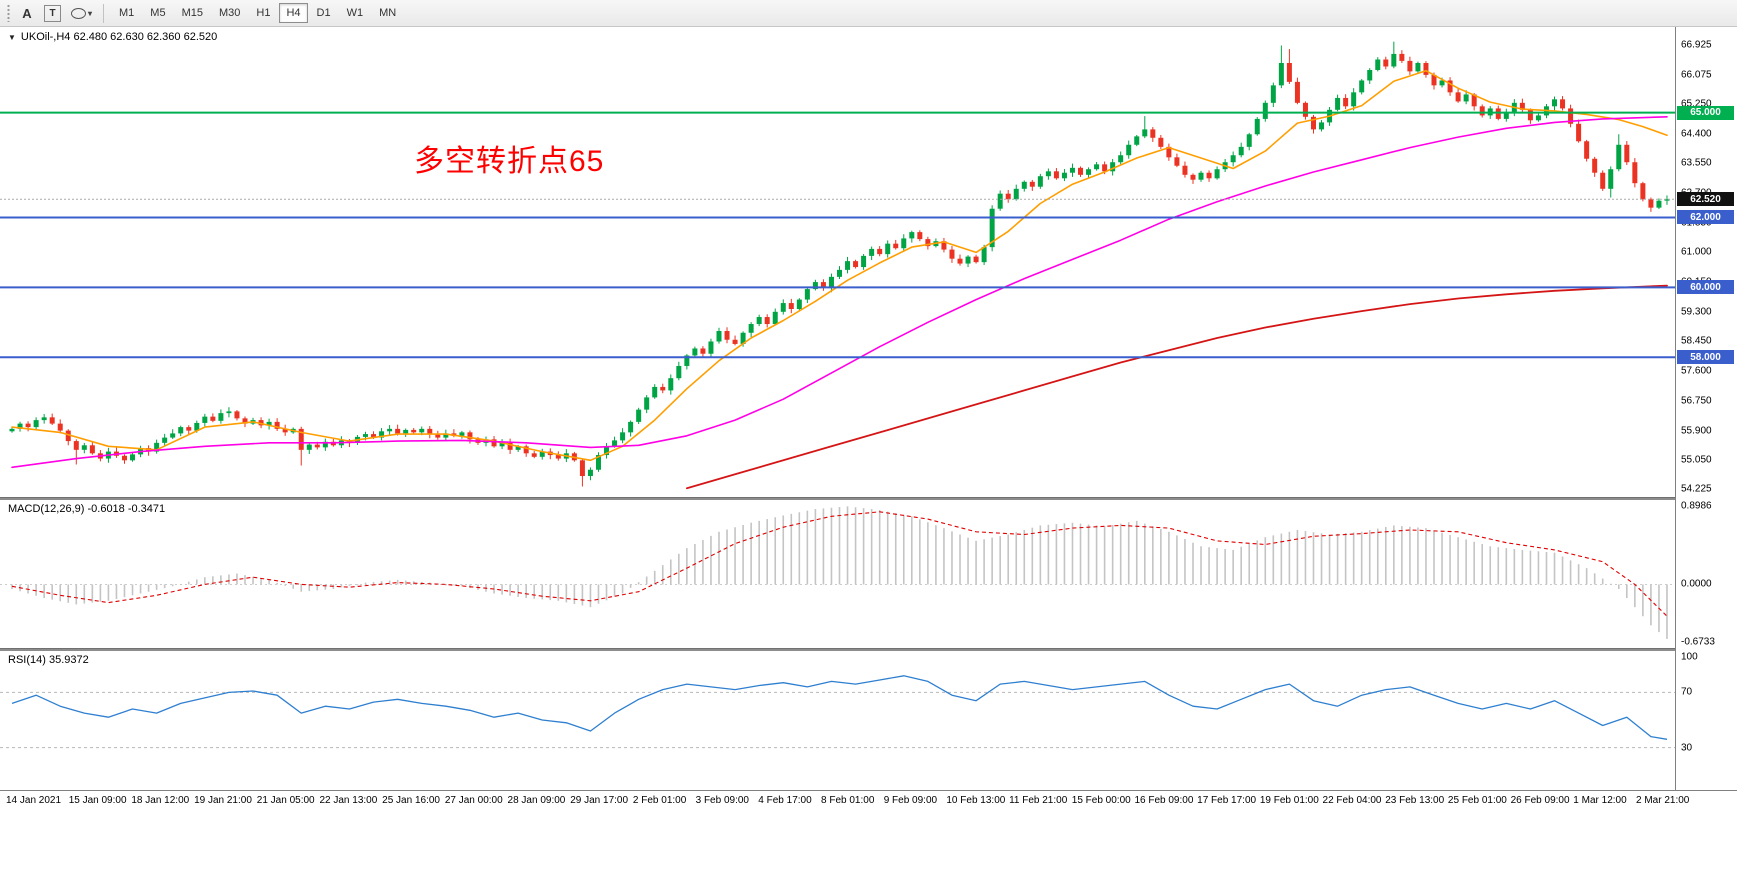 The image size is (1737, 895). Describe the element at coordinates (910, 800) in the screenshot. I see `time-axis-label: 9 Feb 09:00` at that location.